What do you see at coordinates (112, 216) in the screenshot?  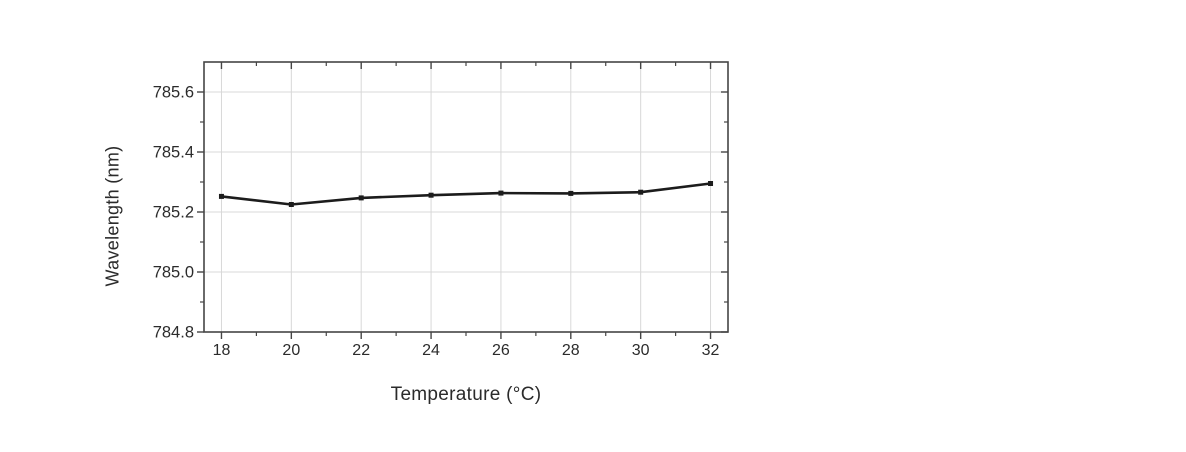 I see `y-axis-title: Wavelength (nm)` at bounding box center [112, 216].